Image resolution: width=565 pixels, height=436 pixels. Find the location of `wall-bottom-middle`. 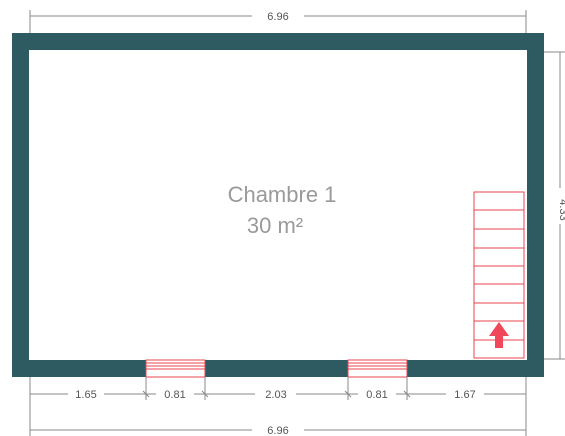

wall-bottom-middle is located at coordinates (276, 368).